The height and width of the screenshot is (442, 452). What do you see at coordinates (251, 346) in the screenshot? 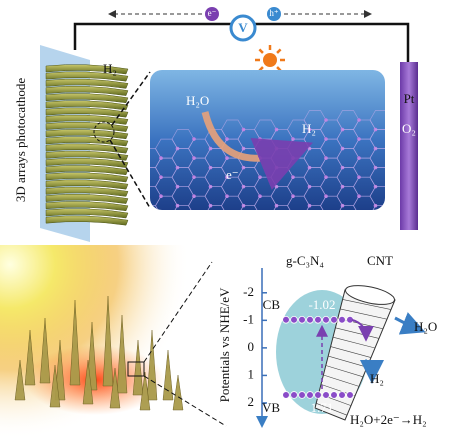
I see `tick-label: 0` at bounding box center [251, 346].